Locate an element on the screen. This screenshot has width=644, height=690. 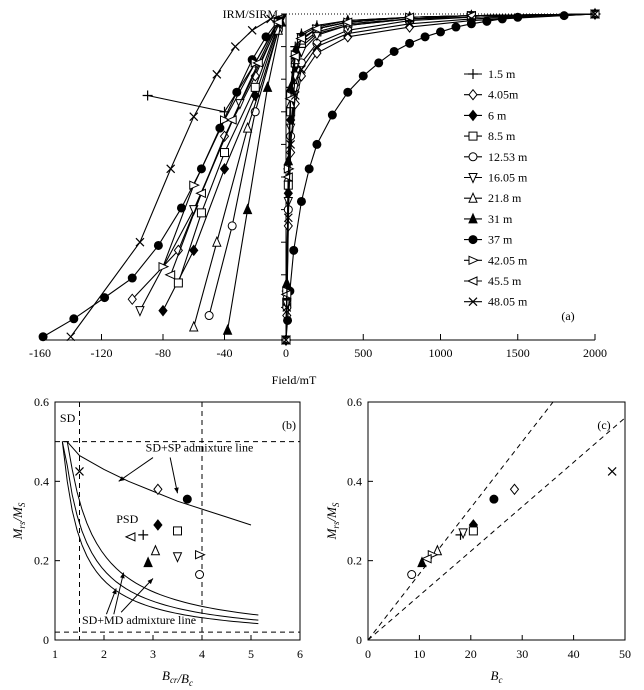
region-label: SD+MD admixture line is located at coordinates (139, 620).